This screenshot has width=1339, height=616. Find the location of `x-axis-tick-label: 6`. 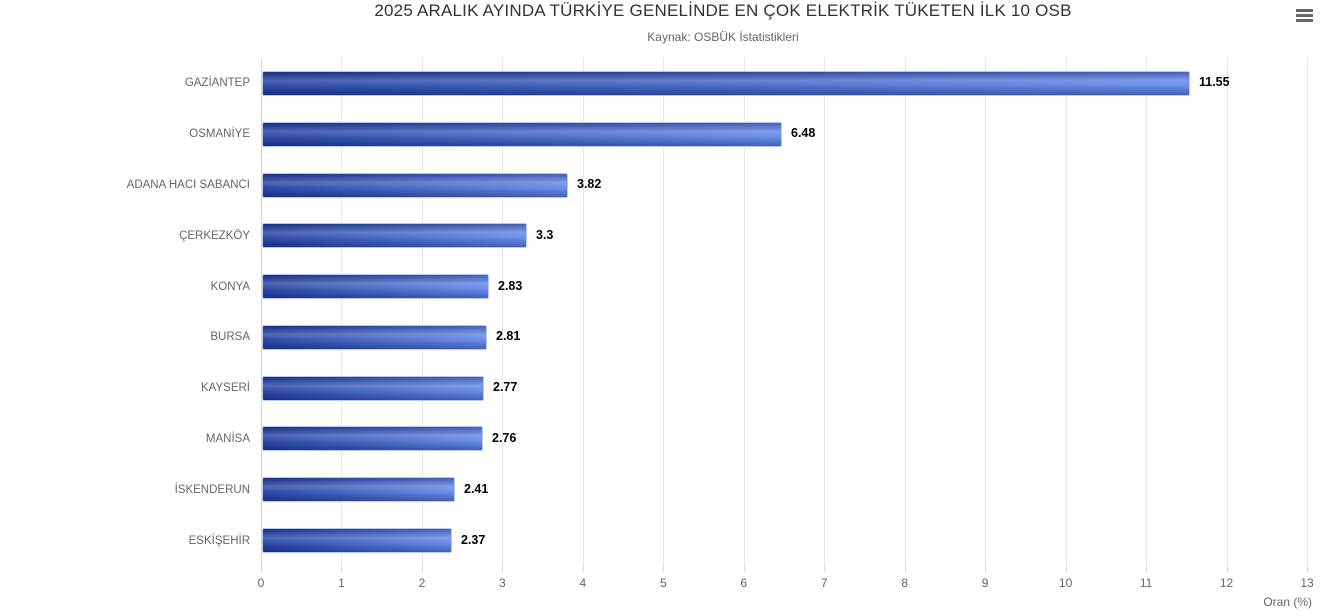

x-axis-tick-label: 6 is located at coordinates (744, 583).